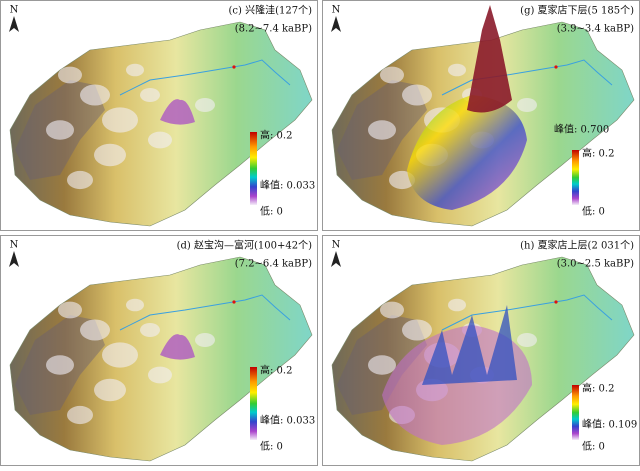 This screenshot has width=640, height=471. I want to click on legend-peak: 峰值: 0.700, so click(581, 129).